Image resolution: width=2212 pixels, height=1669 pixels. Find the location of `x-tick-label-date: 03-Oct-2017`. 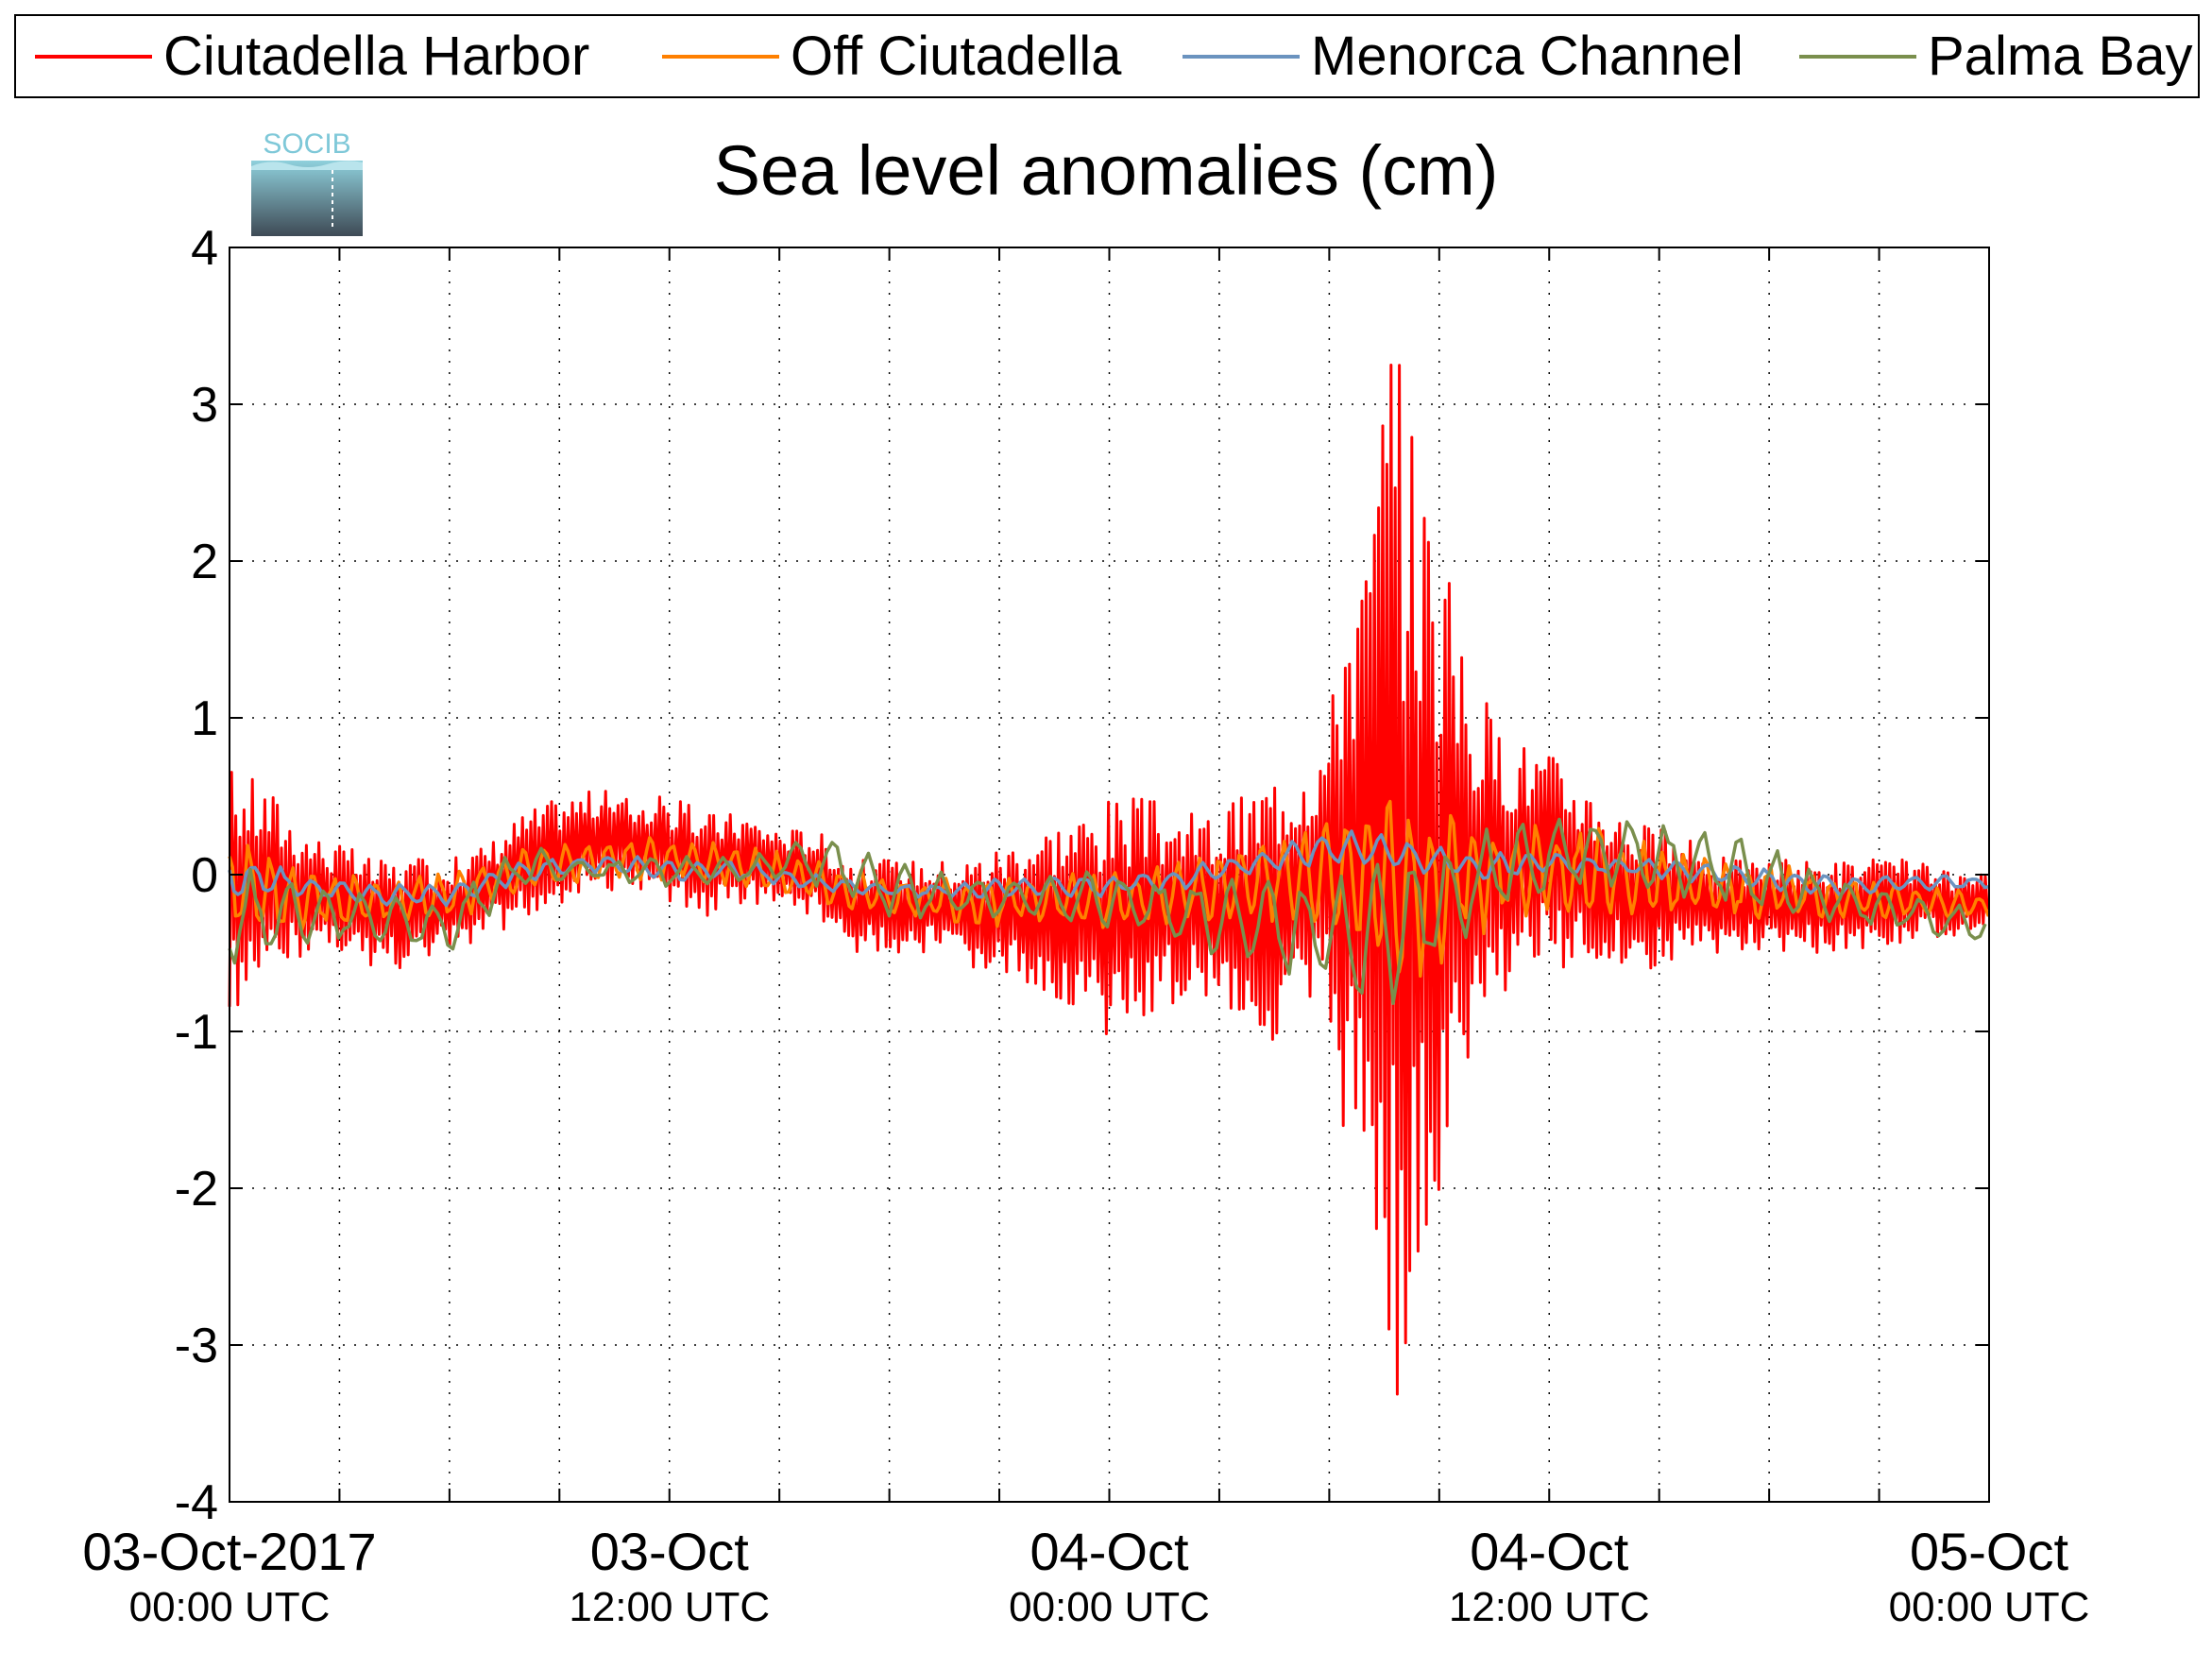

x-tick-label-date: 03-Oct-2017 is located at coordinates (229, 1552).